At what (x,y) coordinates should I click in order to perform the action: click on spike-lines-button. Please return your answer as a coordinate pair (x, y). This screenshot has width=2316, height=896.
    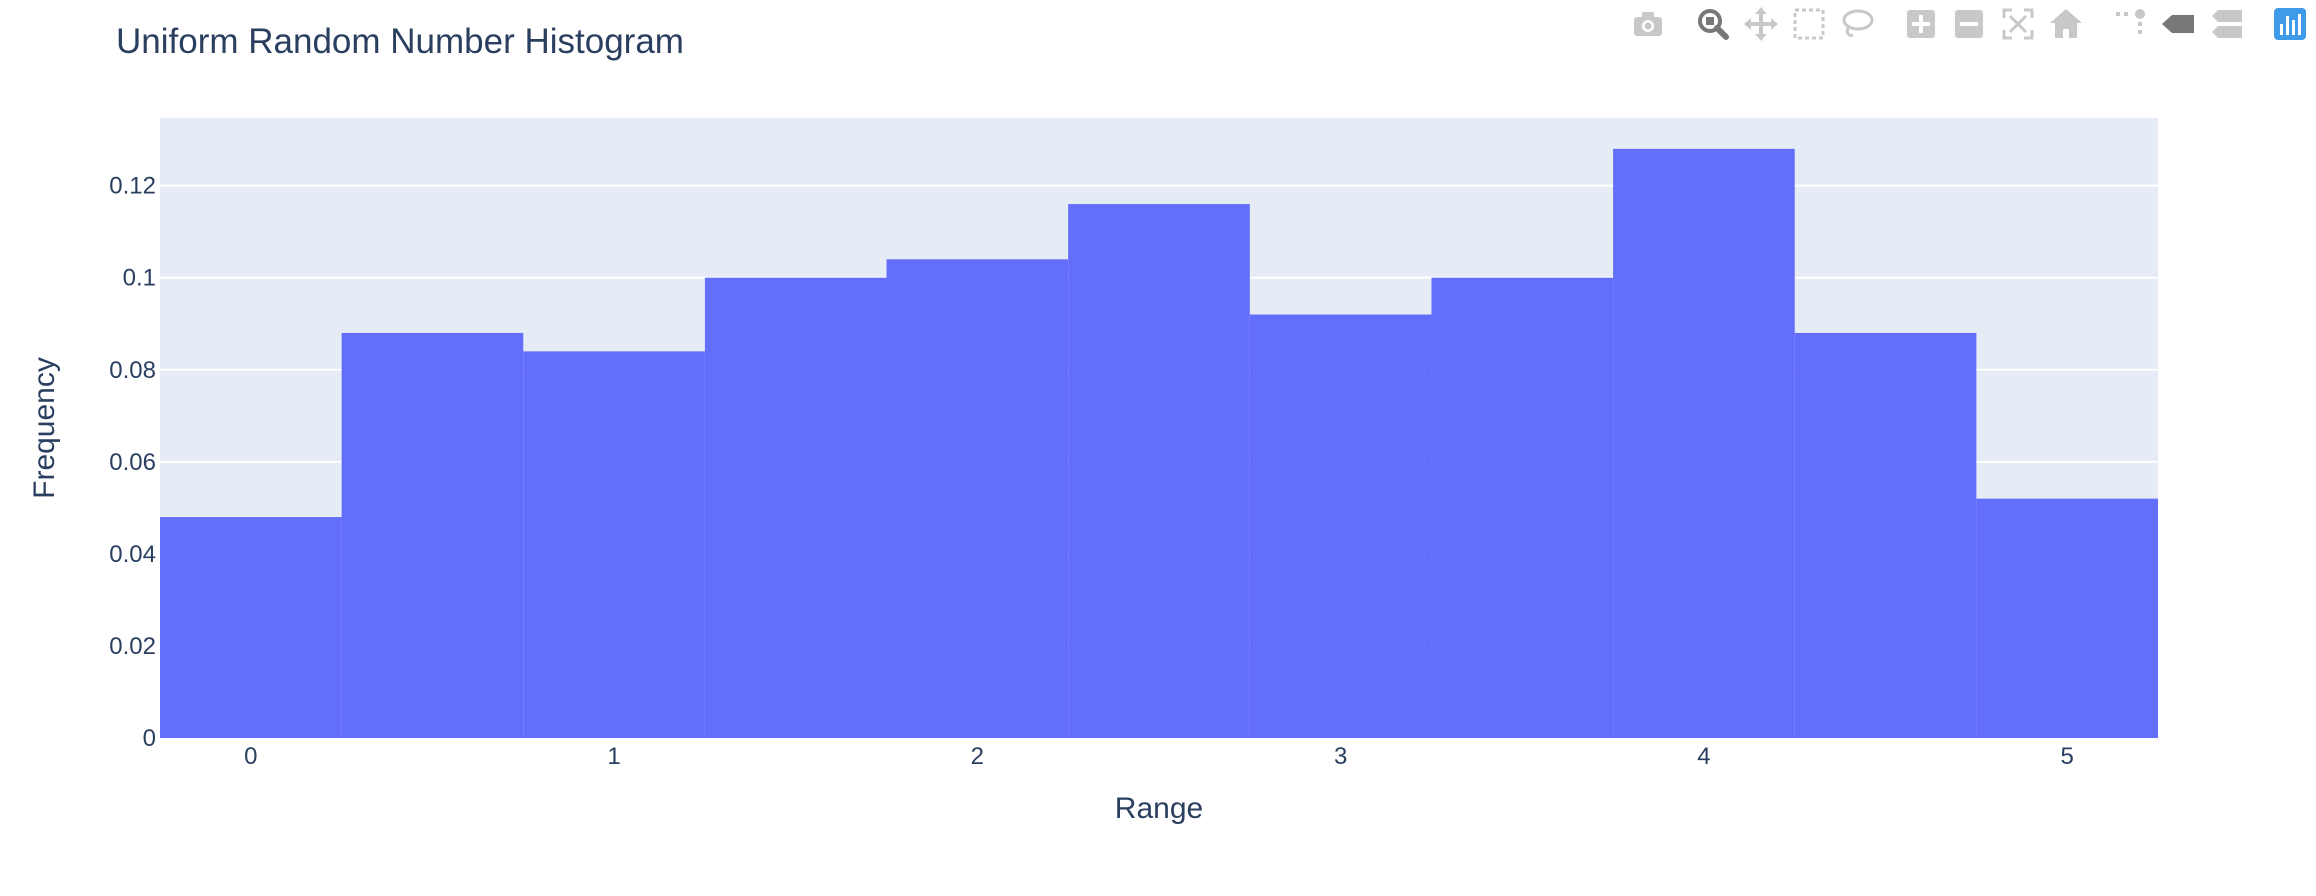
    Looking at the image, I should click on (2130, 24).